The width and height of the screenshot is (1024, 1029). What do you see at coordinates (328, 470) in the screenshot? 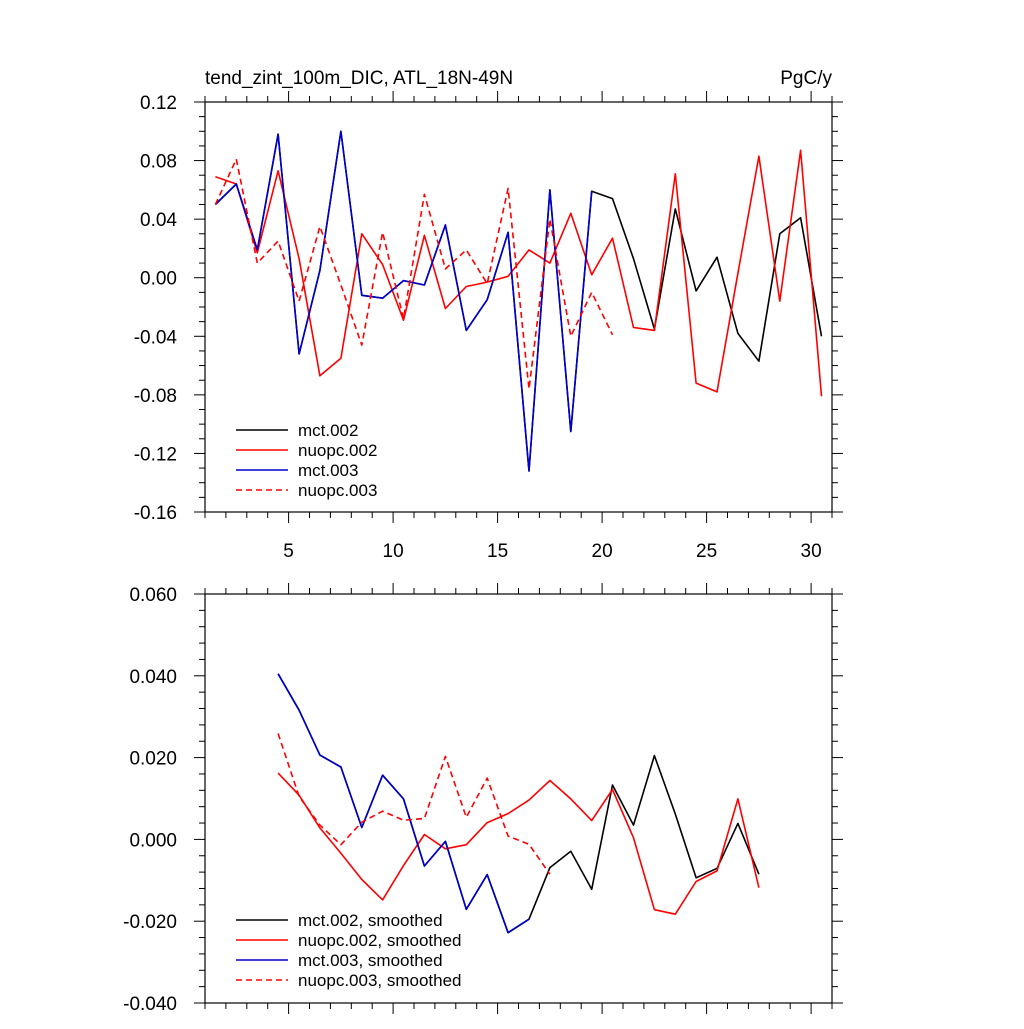
I see `legend-label: mct.003` at bounding box center [328, 470].